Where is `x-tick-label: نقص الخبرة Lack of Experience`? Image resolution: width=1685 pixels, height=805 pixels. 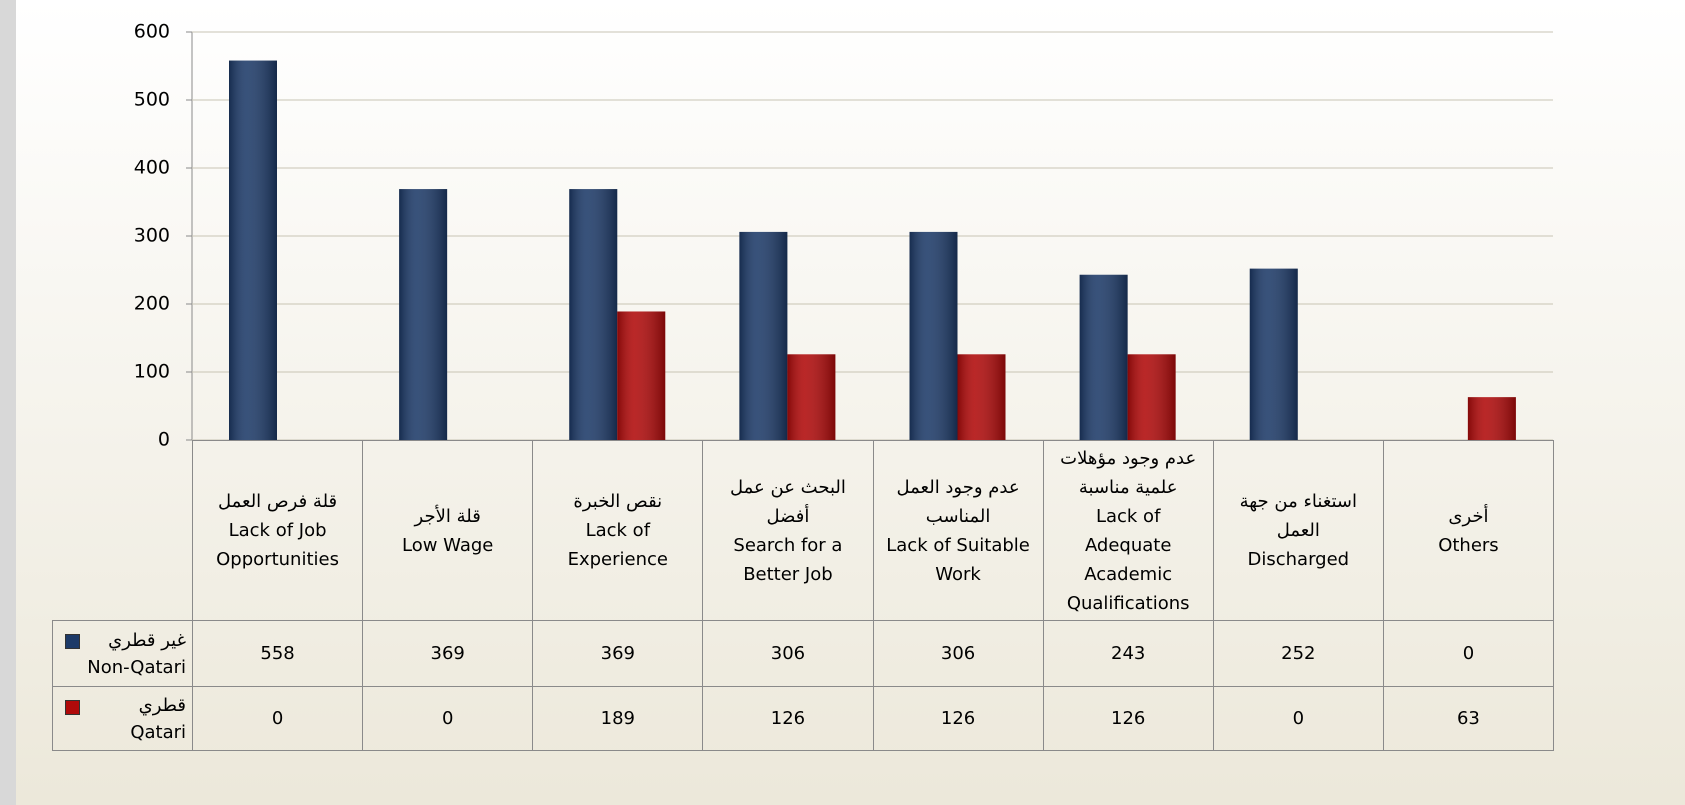
x-tick-label: نقص الخبرة Lack of Experience is located at coordinates (617, 530).